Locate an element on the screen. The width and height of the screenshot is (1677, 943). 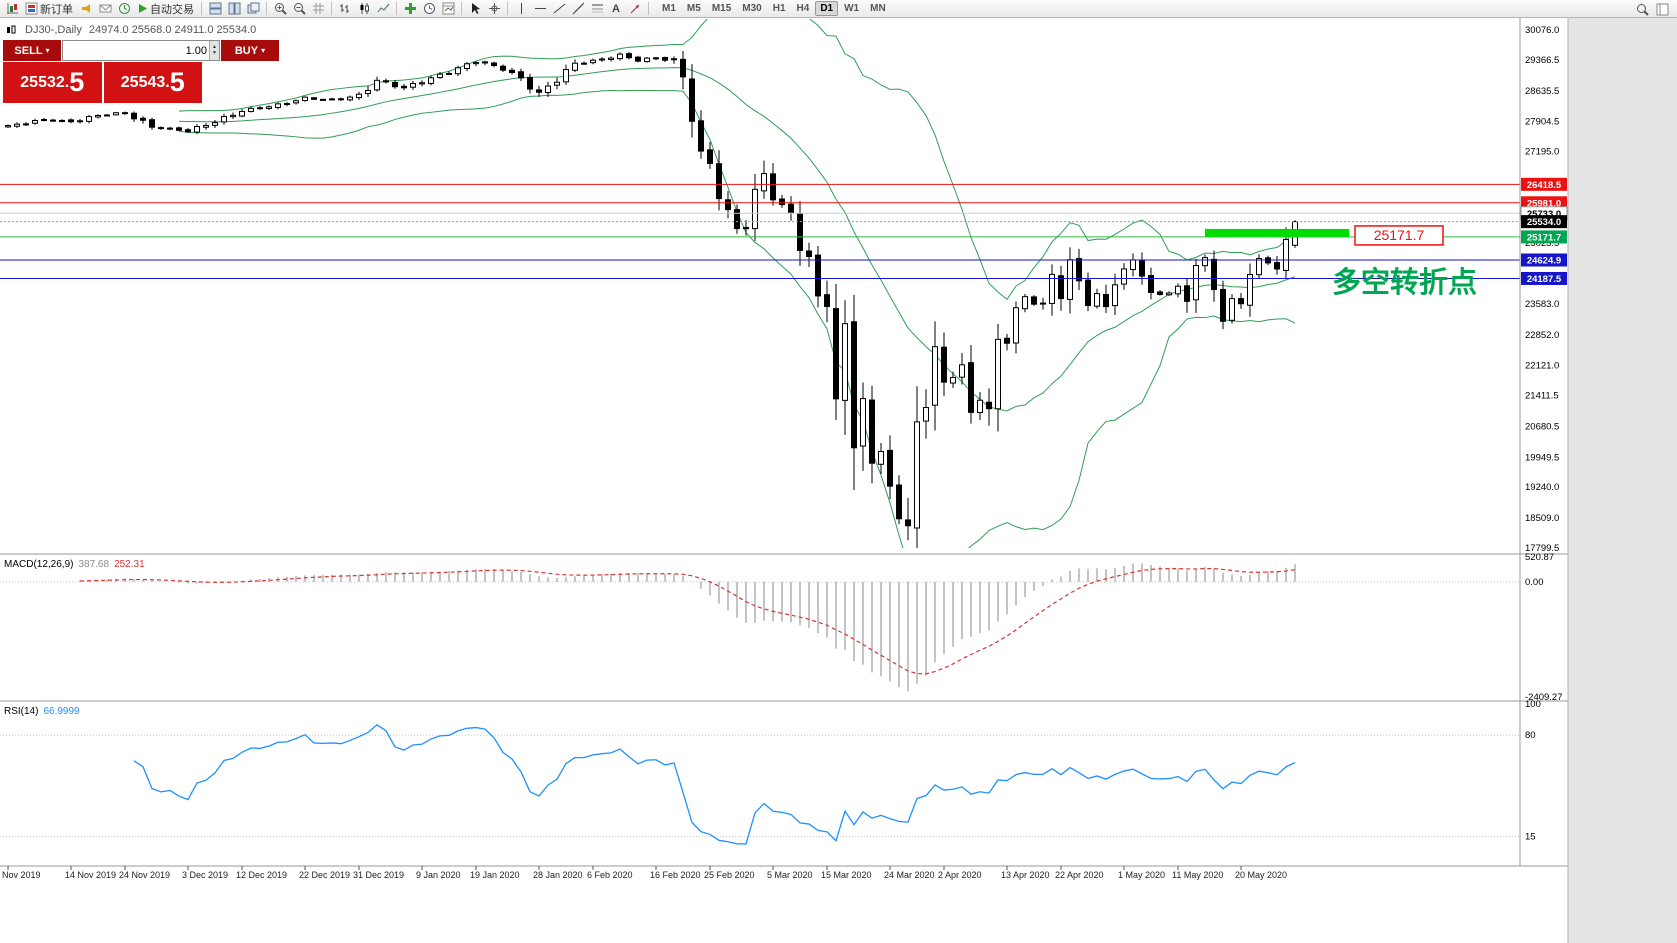
new-order-button: 新订单 is located at coordinates (49, 9).